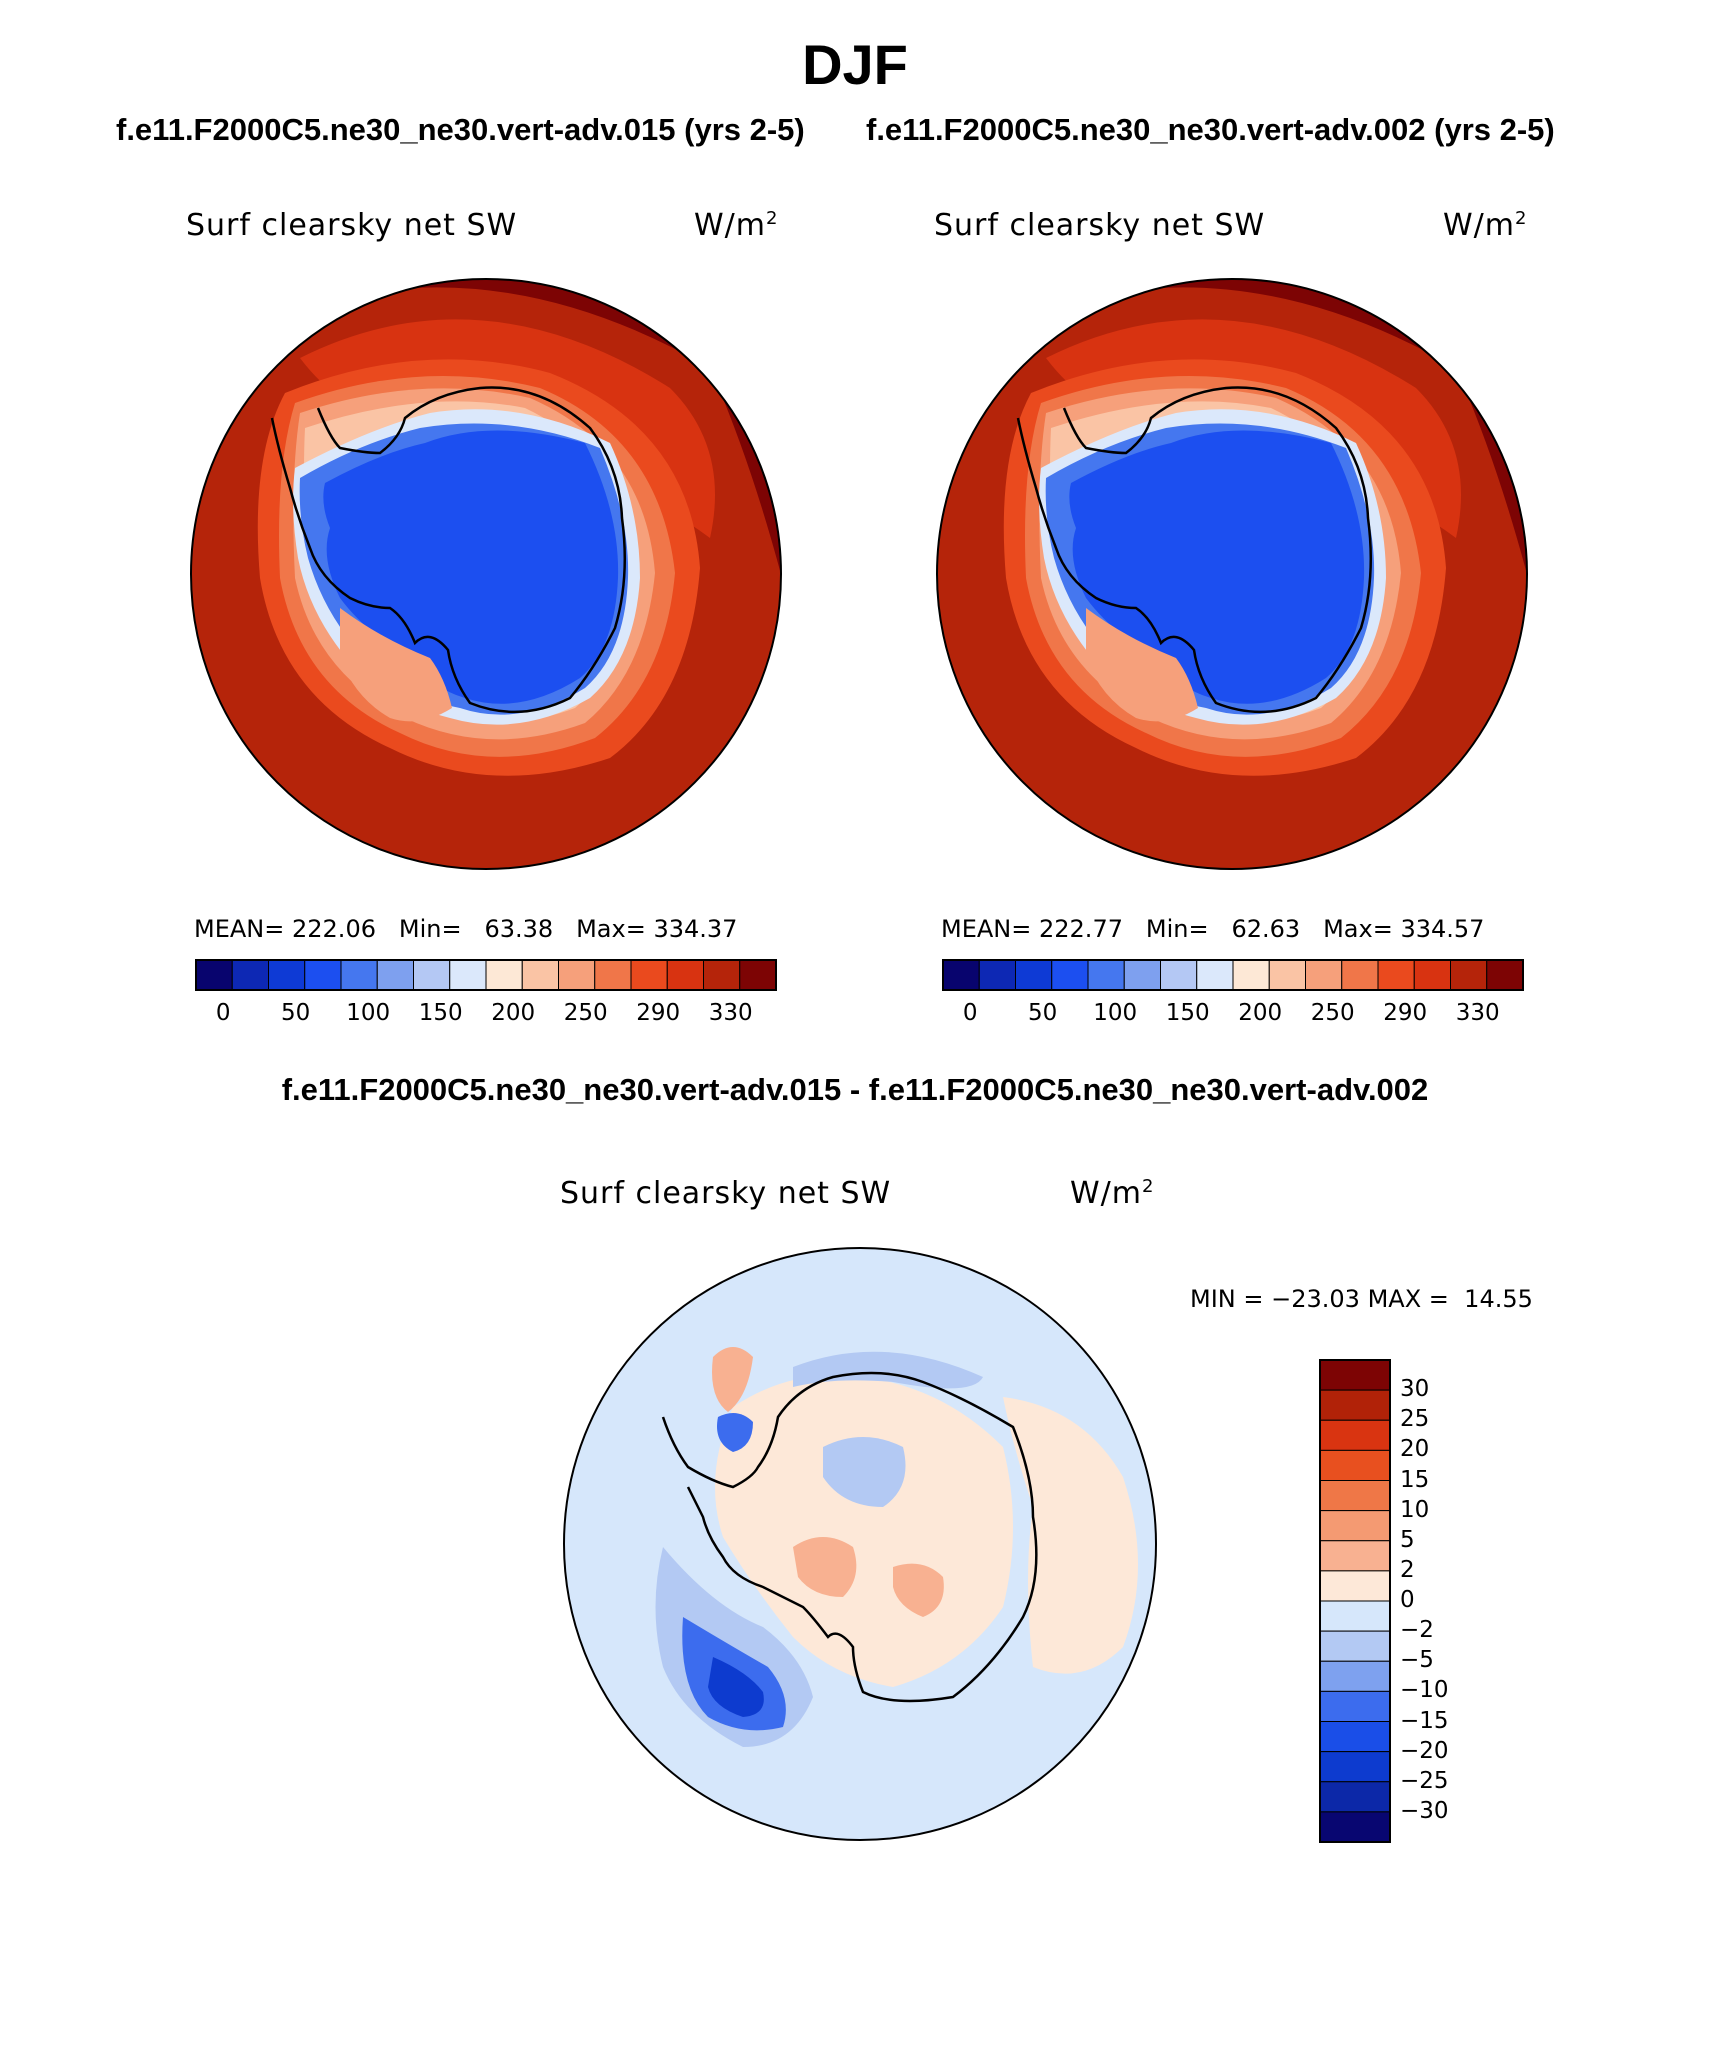  What do you see at coordinates (1213, 929) in the screenshot?
I see `right-stats: MEAN= 222.77 Min= 62.63 Max= 334.57` at bounding box center [1213, 929].